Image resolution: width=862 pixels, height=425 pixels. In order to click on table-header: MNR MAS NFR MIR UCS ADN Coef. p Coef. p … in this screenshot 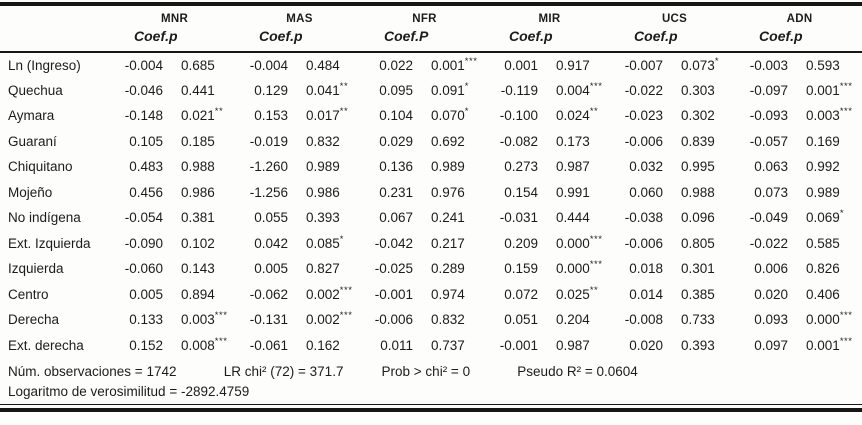, I will do `click(431, 28)`.